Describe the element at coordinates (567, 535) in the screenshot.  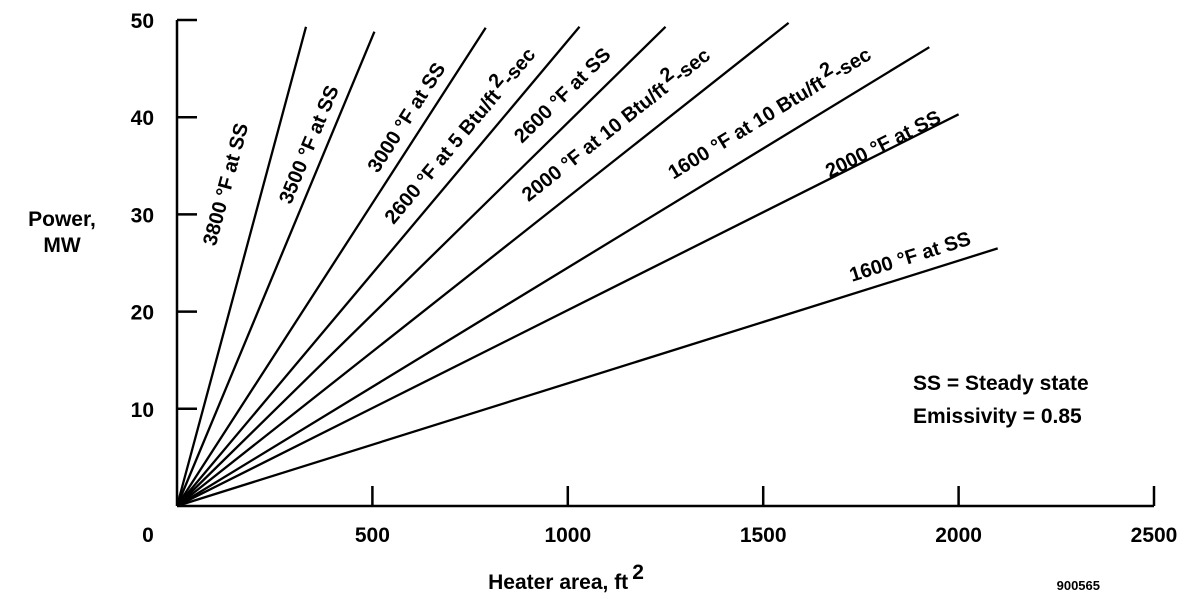
I see `x-tick-label: 1000` at that location.